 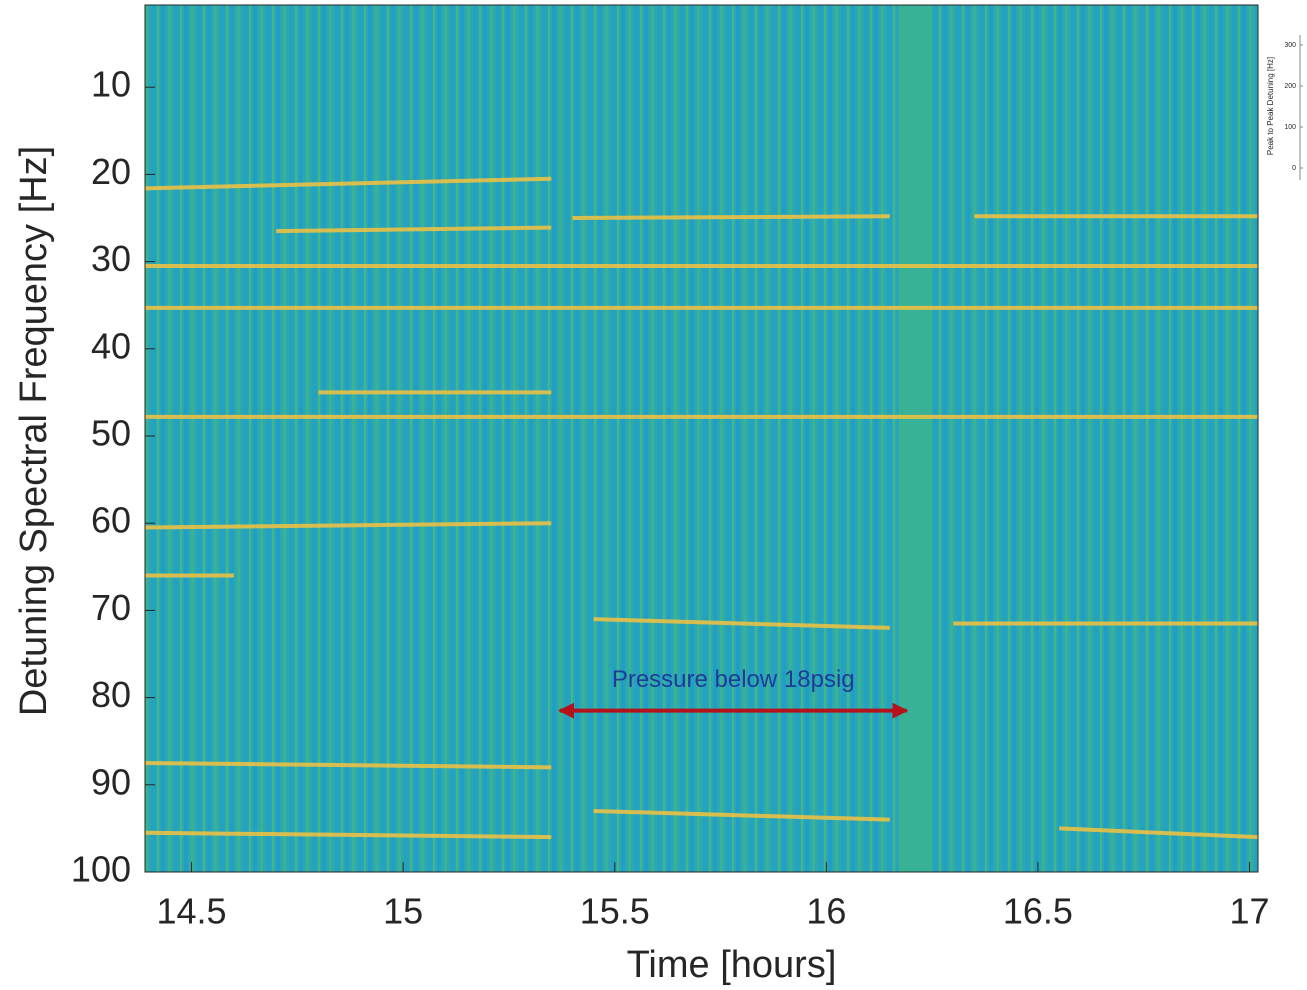 What do you see at coordinates (111, 607) in the screenshot?
I see `y-tick-label: 70` at bounding box center [111, 607].